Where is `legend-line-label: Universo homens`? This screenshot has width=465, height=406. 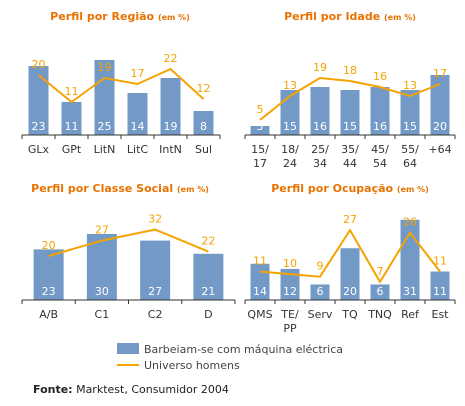
legend-line-label: Universo homens is located at coordinates (192, 365).